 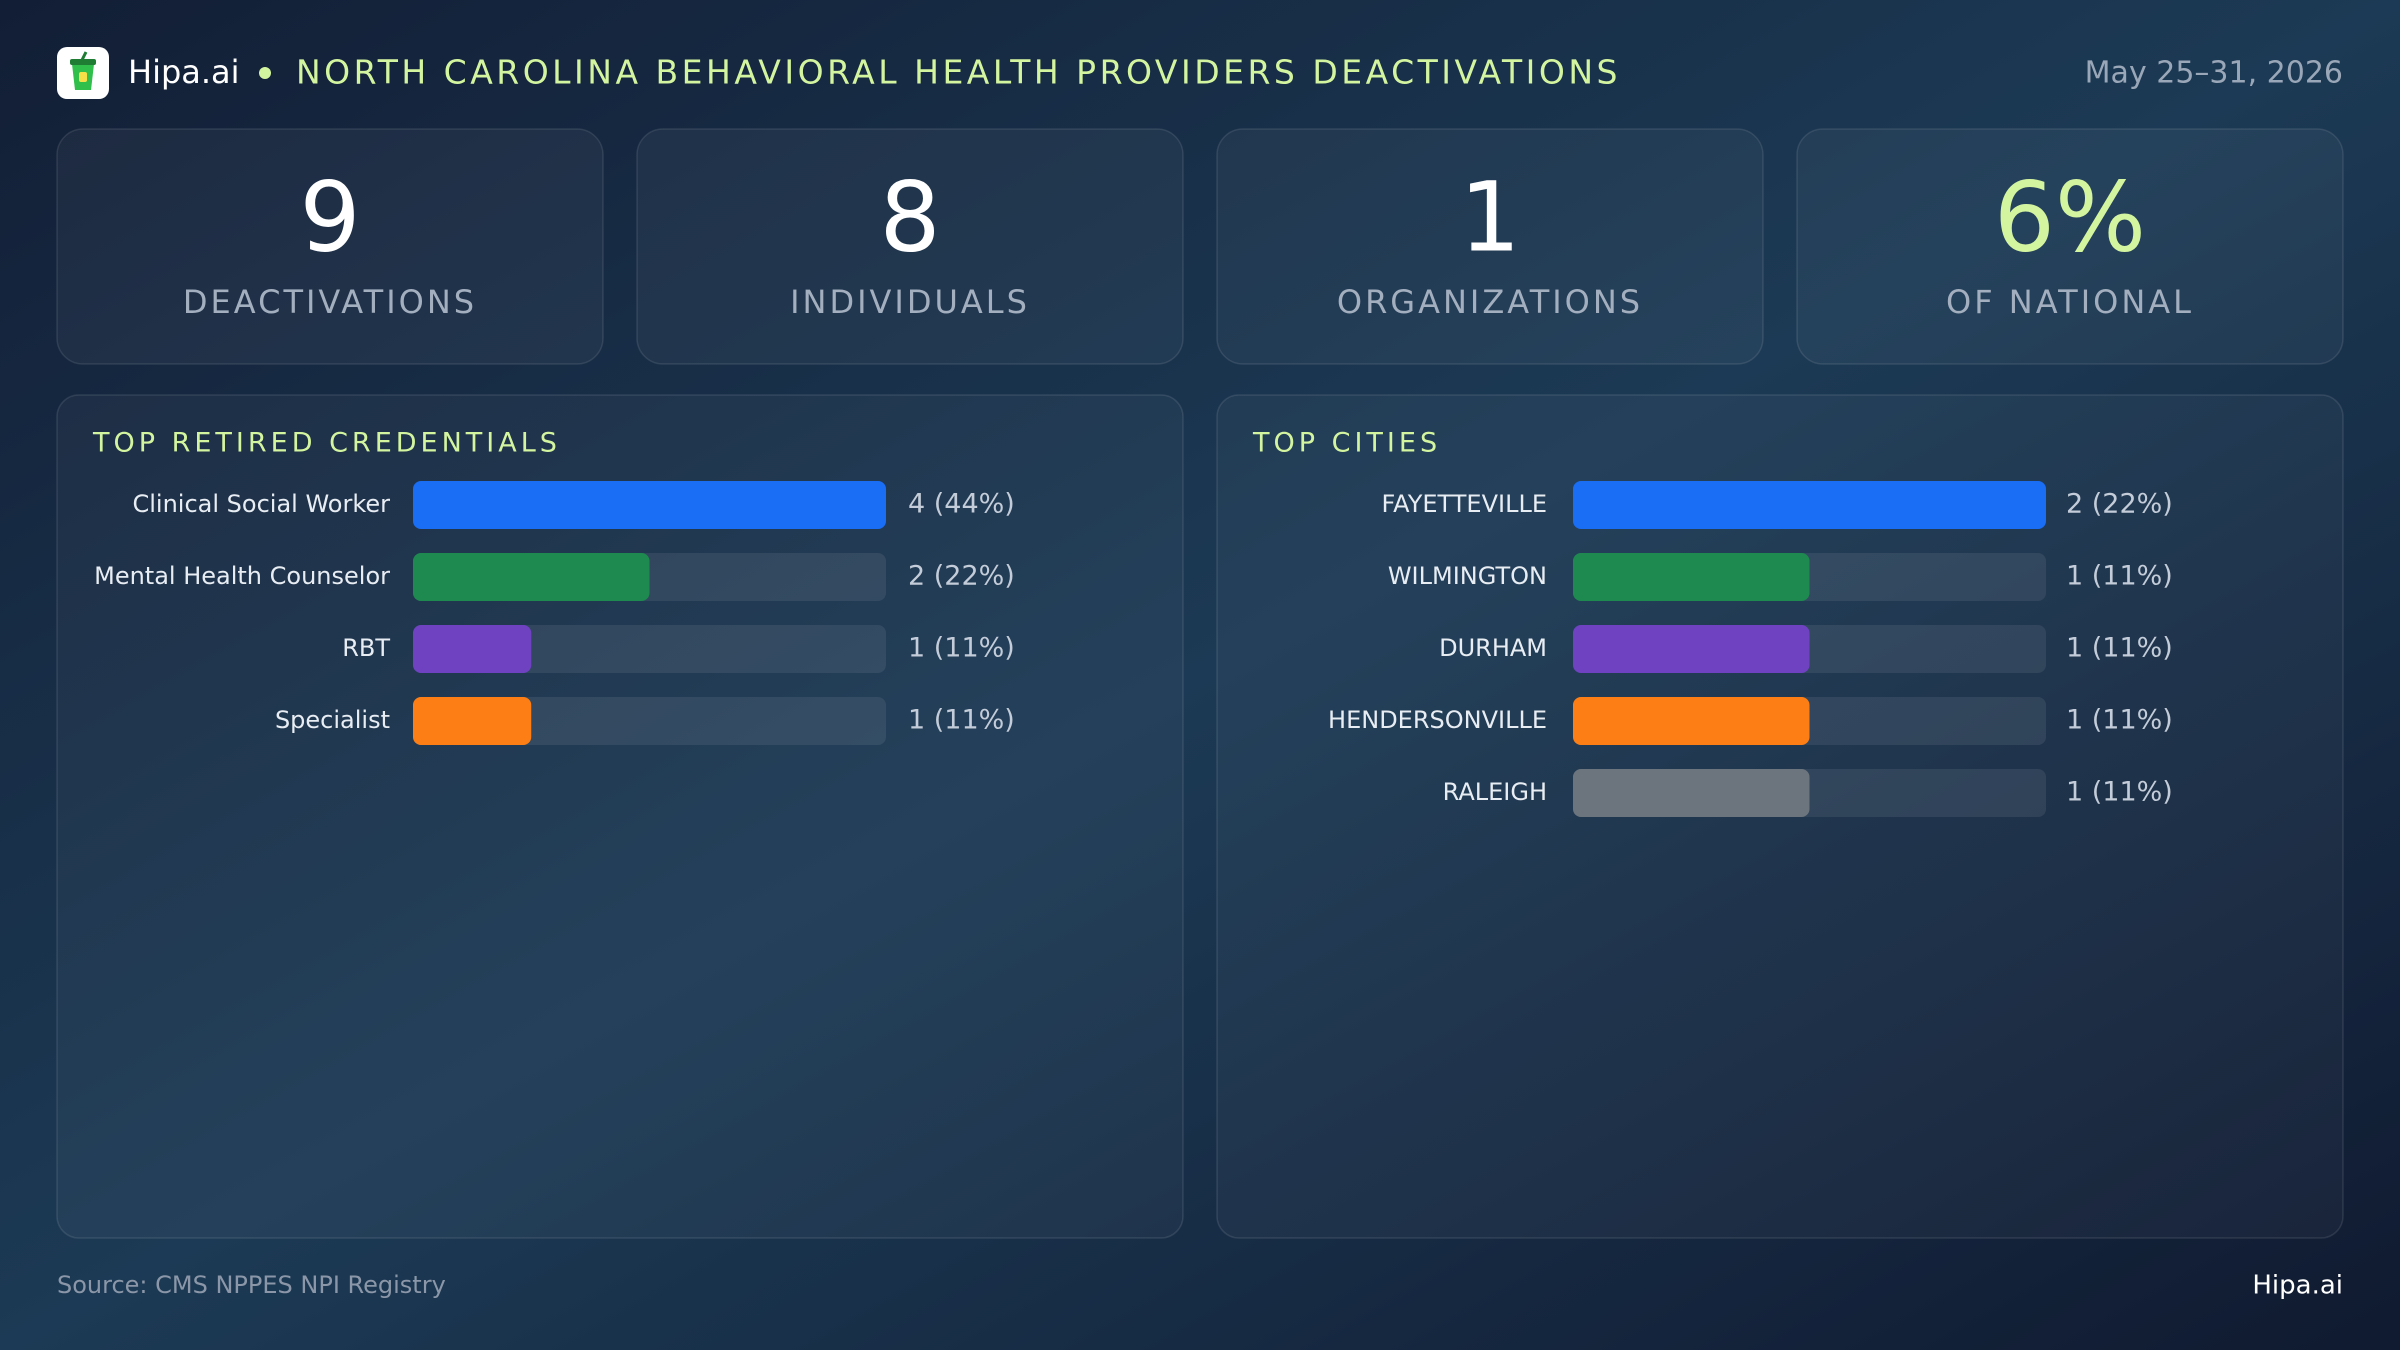 What do you see at coordinates (1437, 720) in the screenshot?
I see `bar-label: HENDERSONVILLE` at bounding box center [1437, 720].